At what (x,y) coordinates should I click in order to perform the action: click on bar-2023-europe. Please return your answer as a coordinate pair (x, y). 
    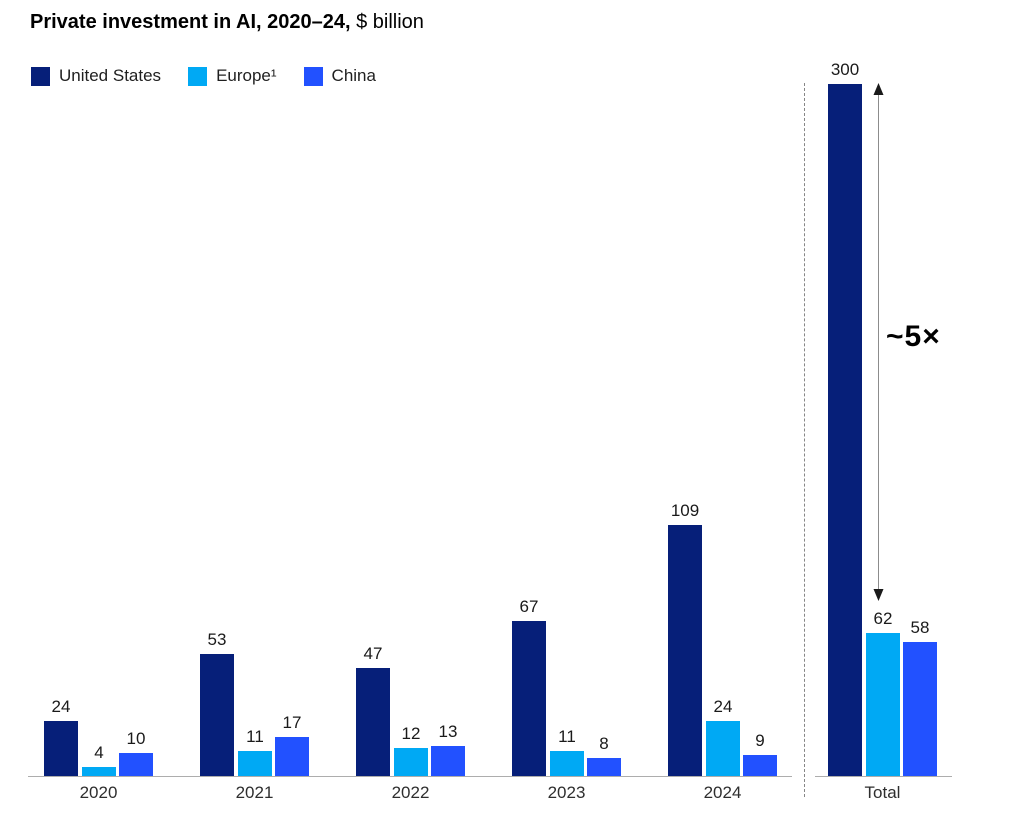
    Looking at the image, I should click on (567, 763).